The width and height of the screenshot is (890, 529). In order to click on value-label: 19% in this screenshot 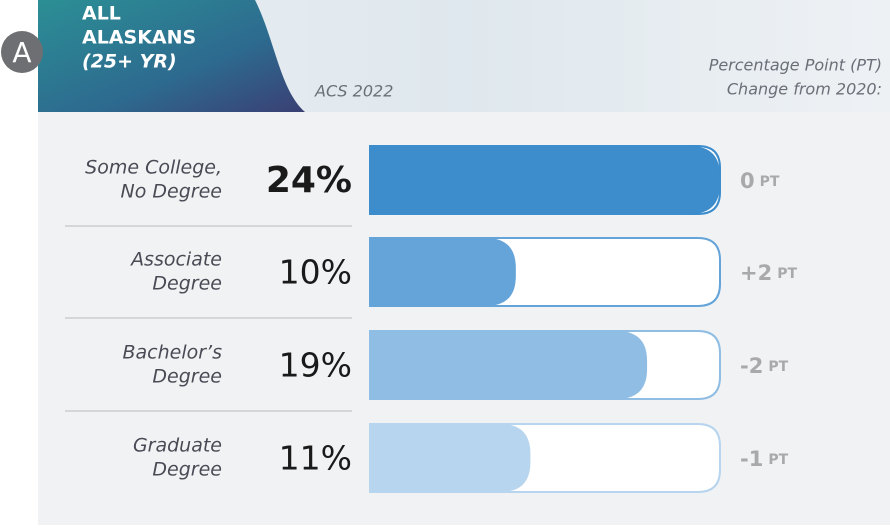, I will do `click(315, 365)`.